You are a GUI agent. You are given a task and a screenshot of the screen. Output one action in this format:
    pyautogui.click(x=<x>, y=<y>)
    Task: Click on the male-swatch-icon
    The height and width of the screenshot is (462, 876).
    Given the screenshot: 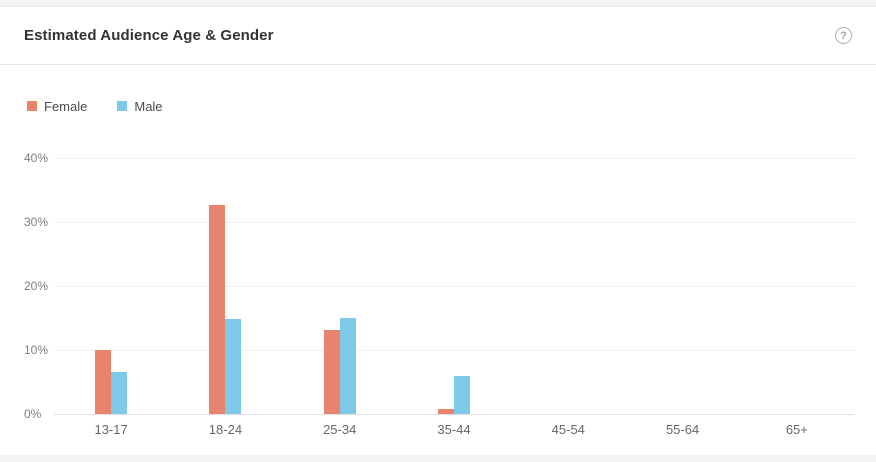 What is the action you would take?
    pyautogui.click(x=122, y=106)
    